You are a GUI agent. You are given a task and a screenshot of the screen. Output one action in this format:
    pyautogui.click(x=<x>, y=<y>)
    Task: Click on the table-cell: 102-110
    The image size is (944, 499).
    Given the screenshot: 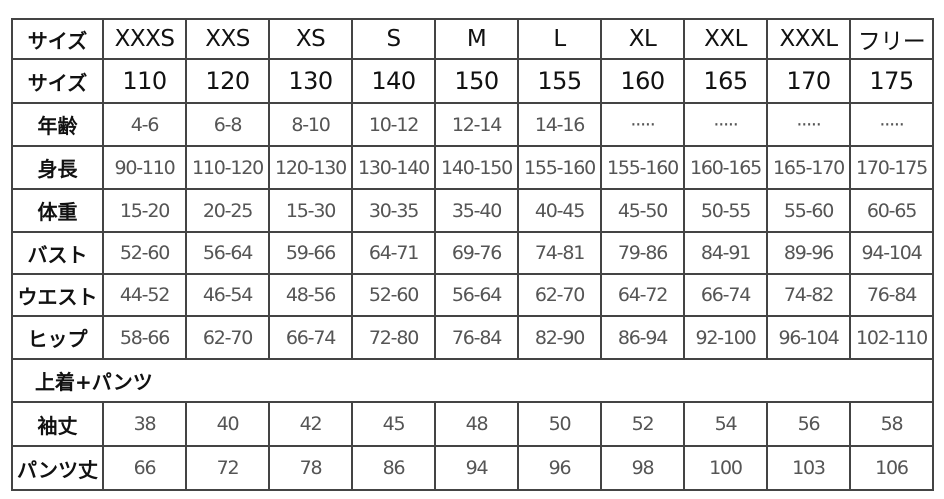 What is the action you would take?
    pyautogui.click(x=891, y=337)
    